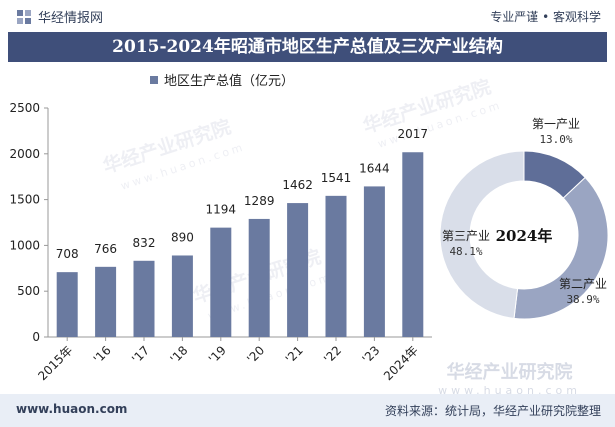  Describe the element at coordinates (182, 237) in the screenshot. I see `bar-value-label: 890` at that location.